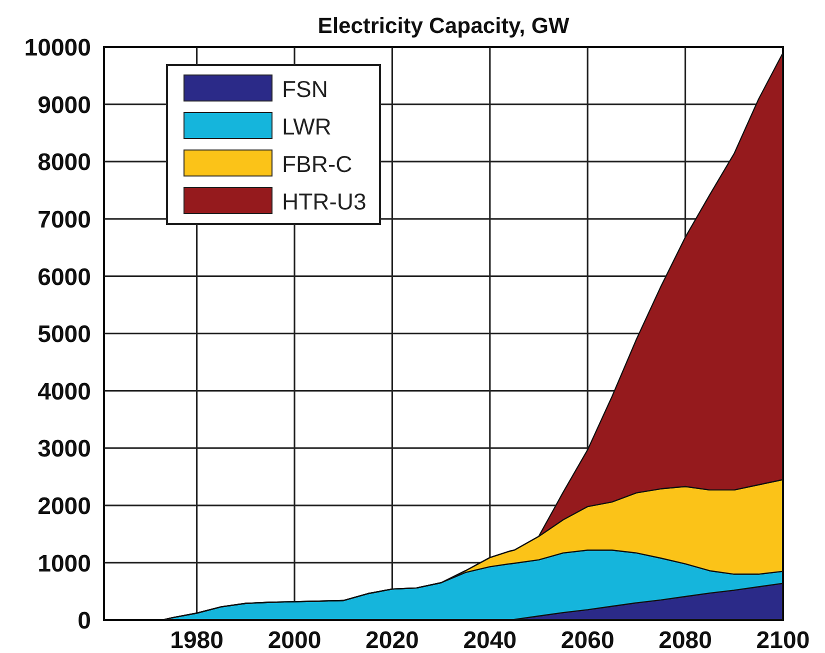 The image size is (825, 653). I want to click on legend-label: LWR, so click(307, 127).